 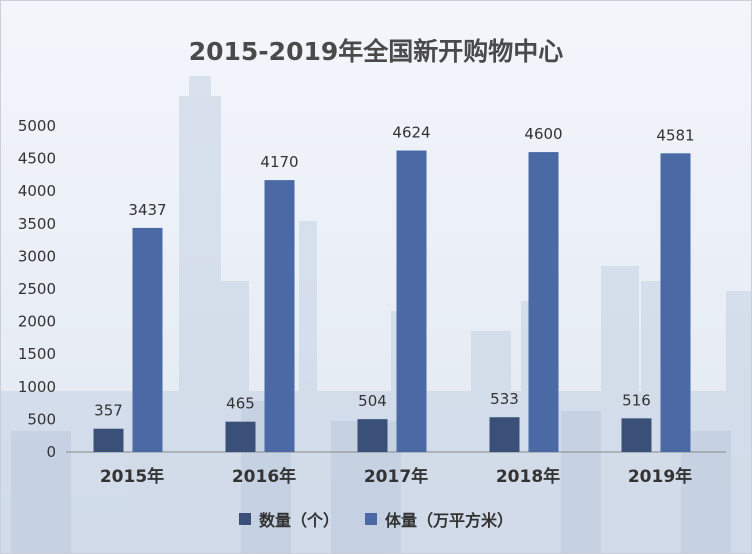 What do you see at coordinates (37, 126) in the screenshot?
I see `y-tick-label: 5000` at bounding box center [37, 126].